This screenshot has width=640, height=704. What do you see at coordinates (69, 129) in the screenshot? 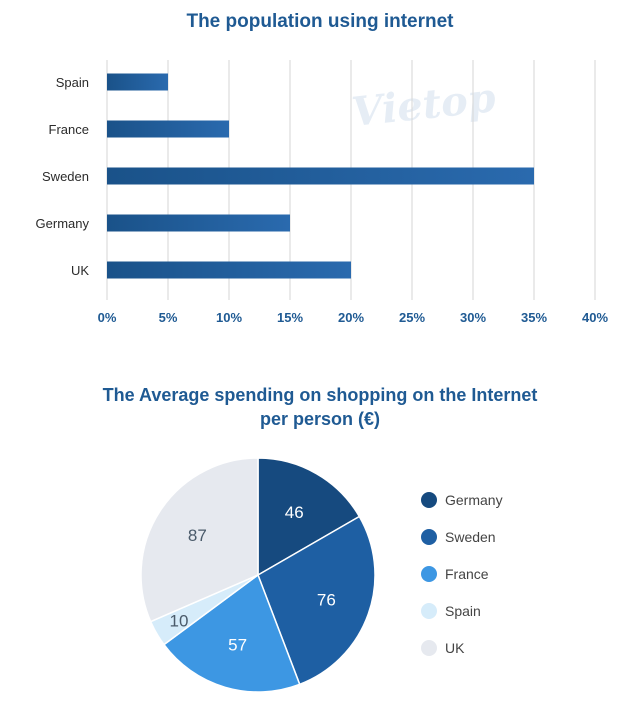
I see `y-category-label: France` at bounding box center [69, 129].